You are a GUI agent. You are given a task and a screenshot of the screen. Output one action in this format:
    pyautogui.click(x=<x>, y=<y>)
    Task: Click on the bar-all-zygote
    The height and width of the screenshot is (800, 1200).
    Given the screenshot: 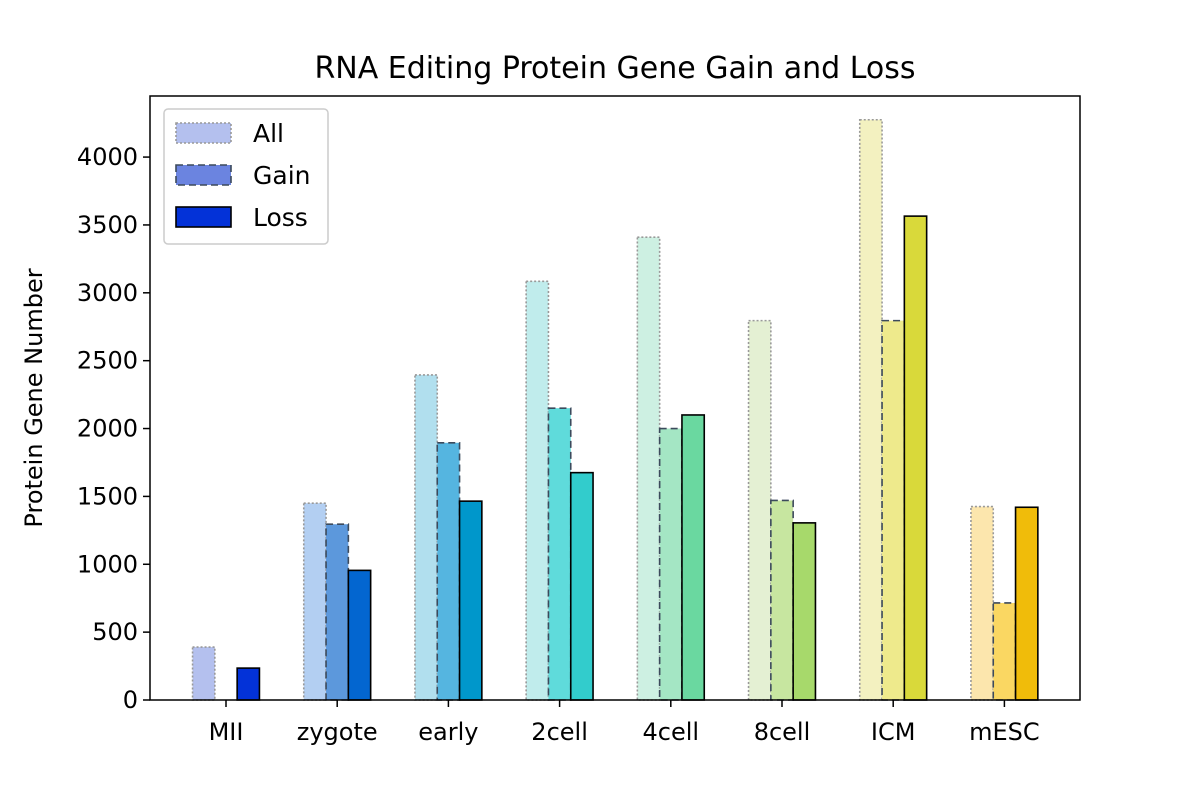 What is the action you would take?
    pyautogui.click(x=314, y=601)
    